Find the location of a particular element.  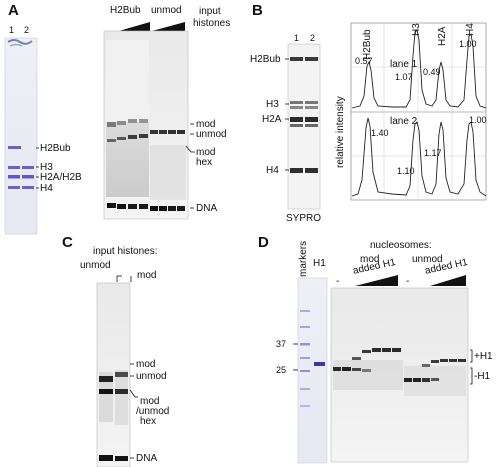

a-label-unmod: unmod is located at coordinates (211, 134).